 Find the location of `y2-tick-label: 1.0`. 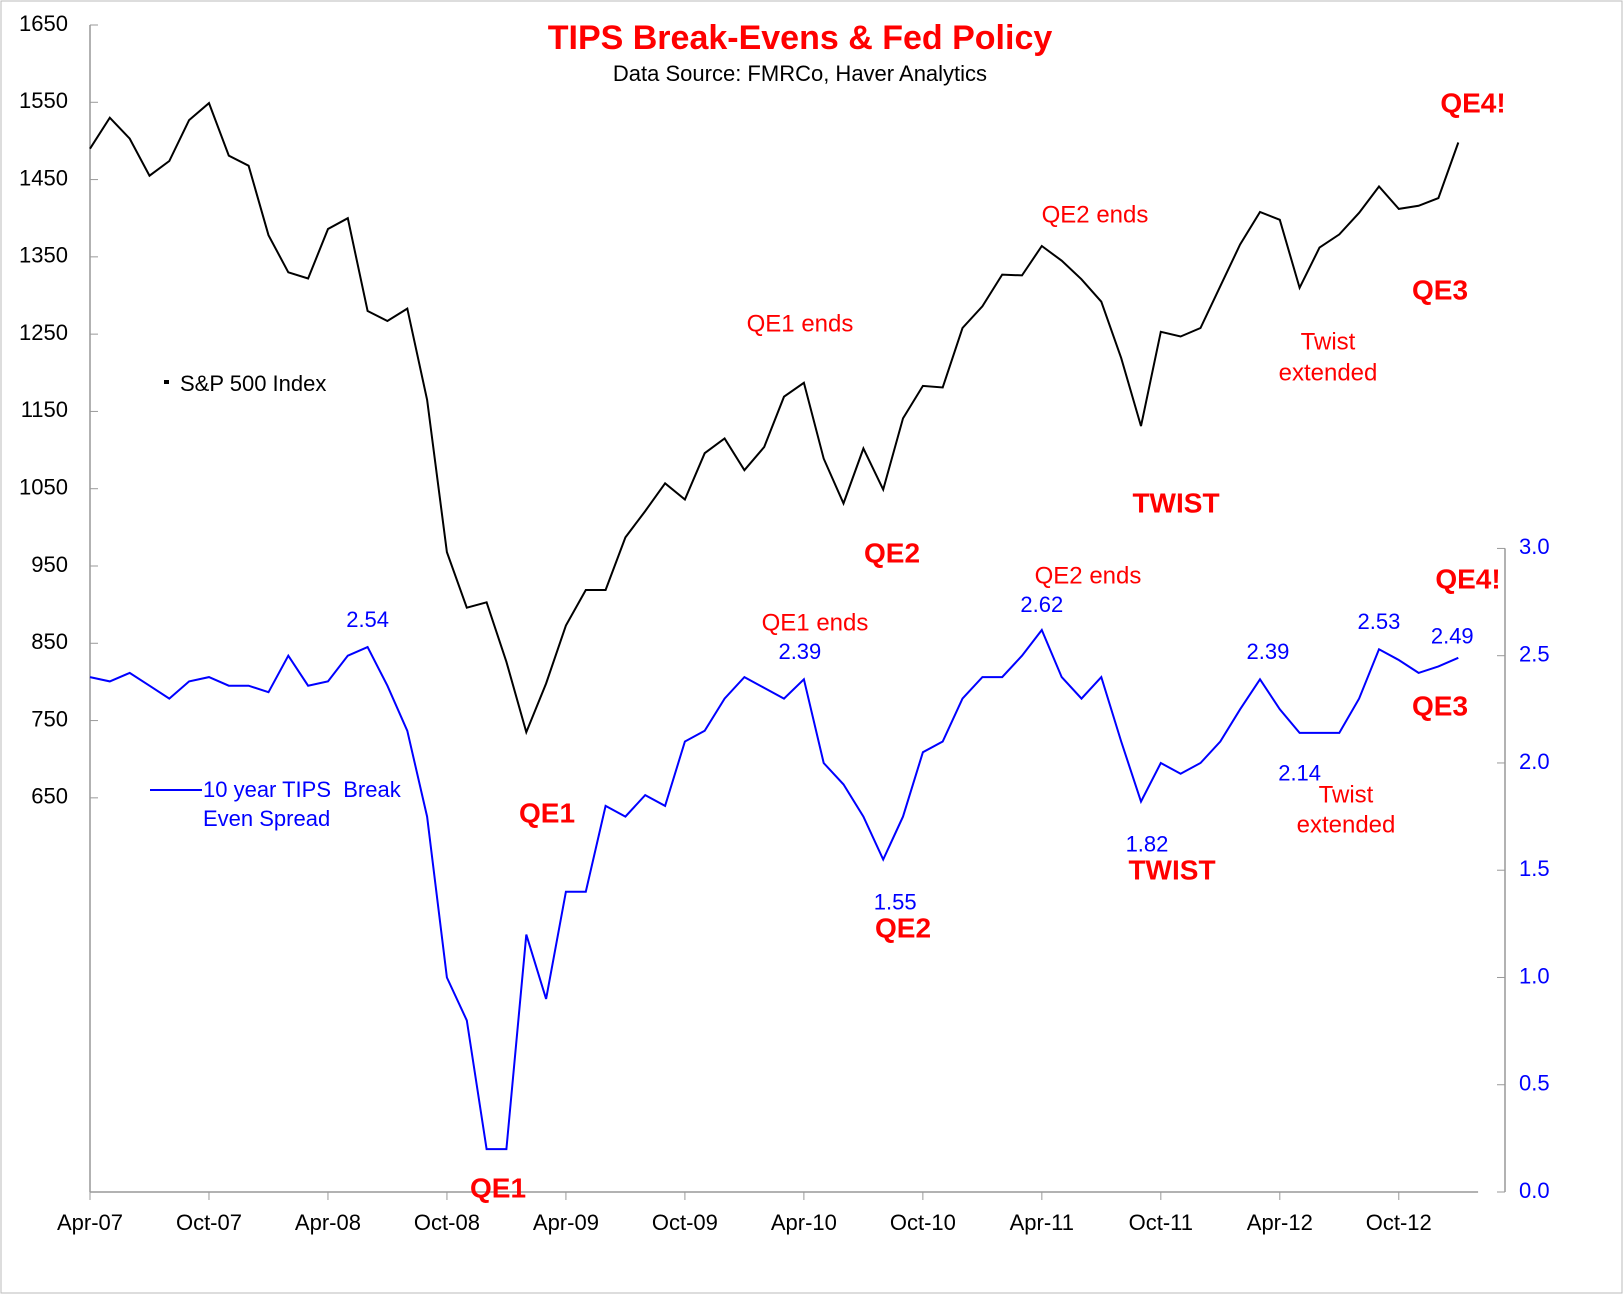

y2-tick-label: 1.0 is located at coordinates (1534, 975).